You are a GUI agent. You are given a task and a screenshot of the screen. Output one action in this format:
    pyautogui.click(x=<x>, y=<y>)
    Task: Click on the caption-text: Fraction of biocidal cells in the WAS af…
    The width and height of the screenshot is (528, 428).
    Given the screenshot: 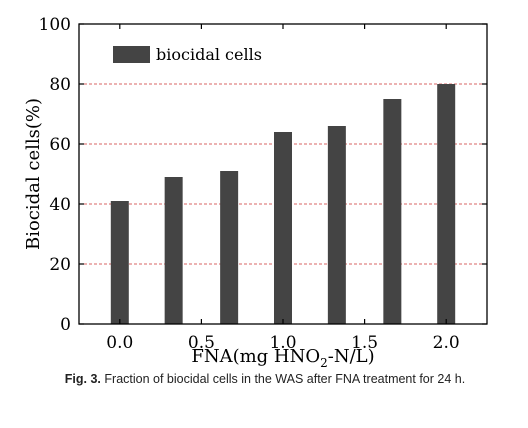 What is the action you would take?
    pyautogui.click(x=285, y=379)
    